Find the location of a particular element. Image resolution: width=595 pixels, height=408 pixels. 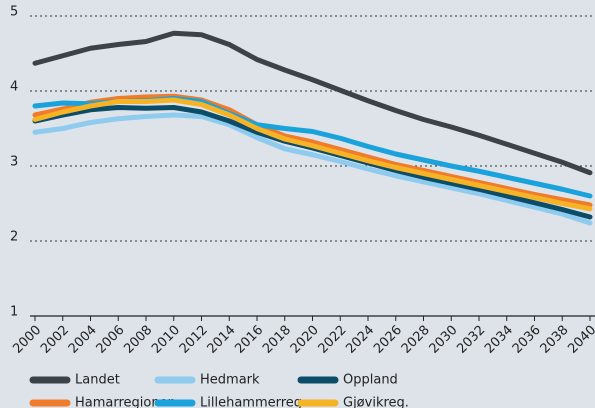

legend-label: Oppland is located at coordinates (370, 380).